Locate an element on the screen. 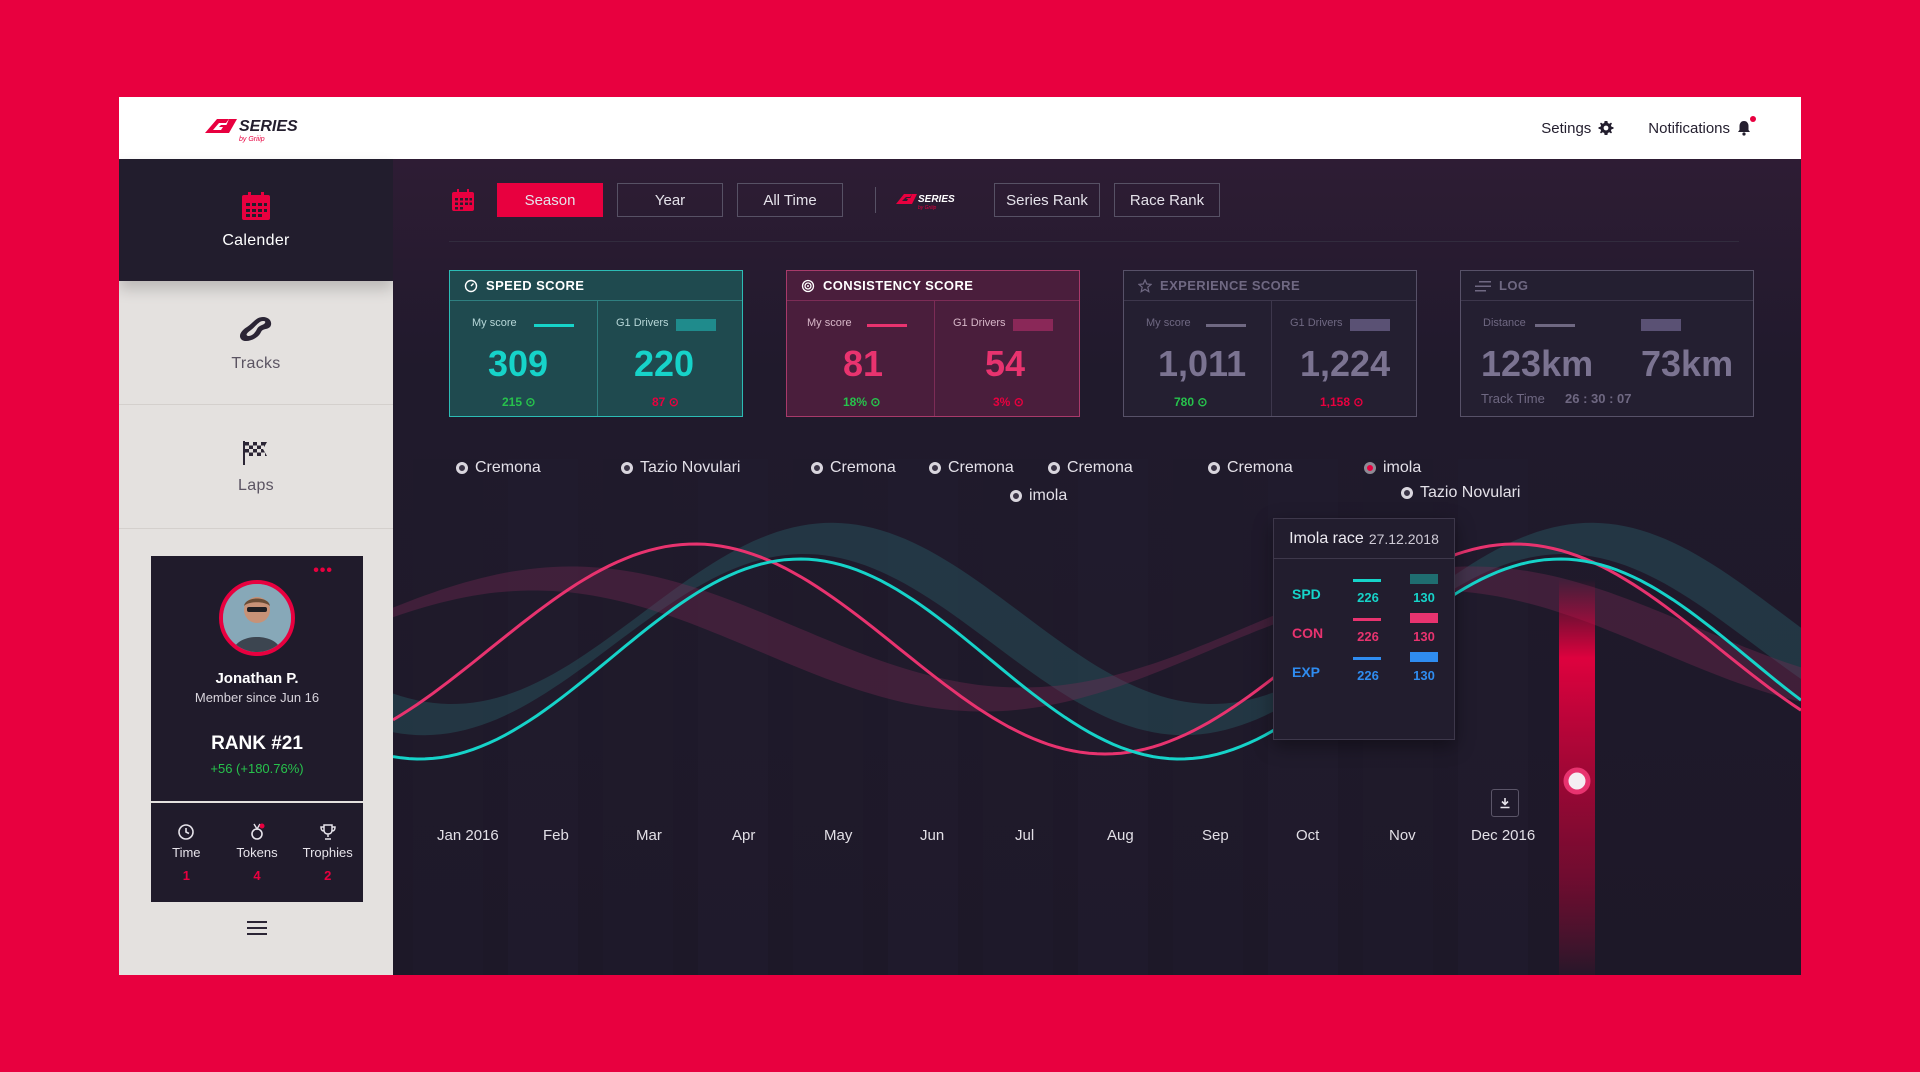  target-icon is located at coordinates (808, 285).